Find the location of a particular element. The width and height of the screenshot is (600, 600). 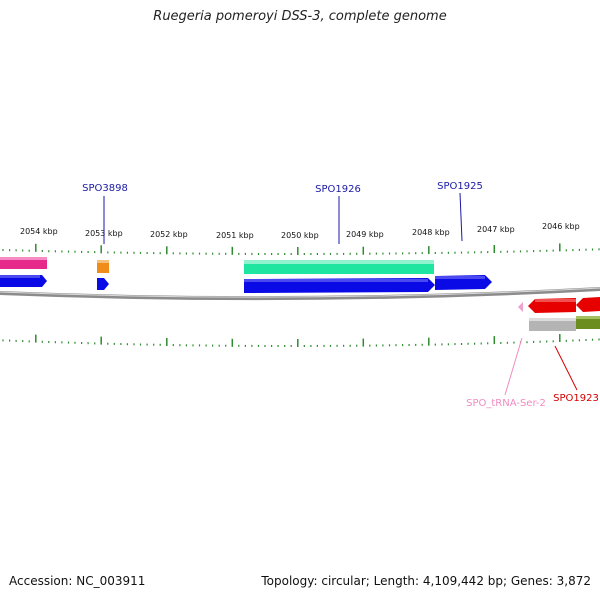

genome-backbone-highlight is located at coordinates (300, 292).